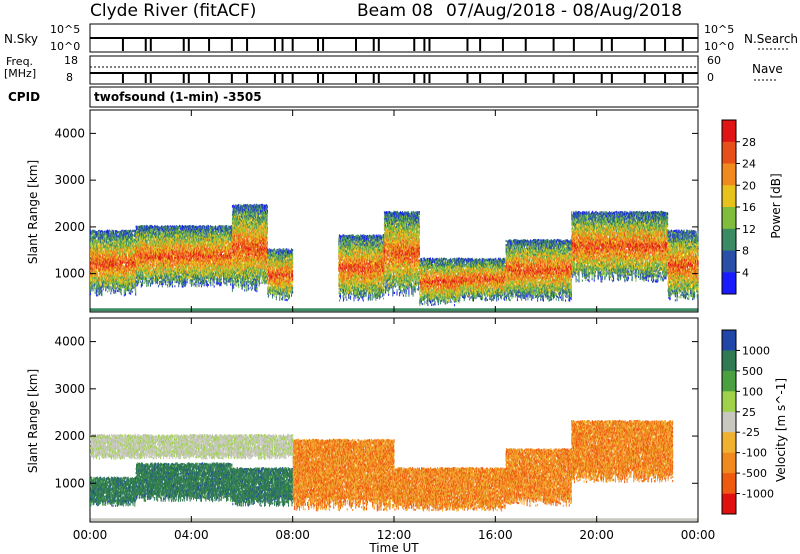  I want to click on nsearch-bottom-tick: 10^0, so click(719, 46).